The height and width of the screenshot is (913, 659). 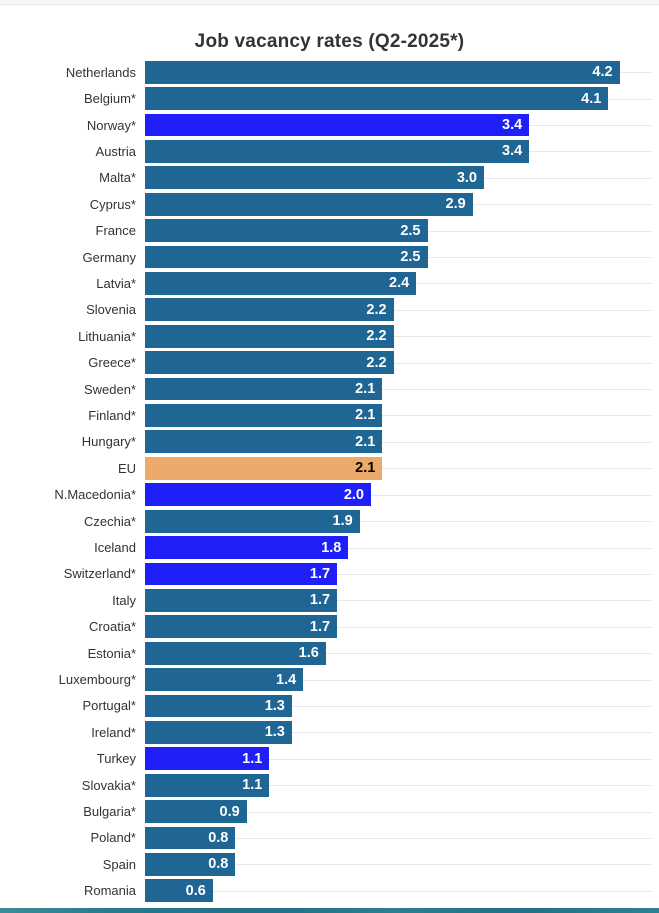 I want to click on bar-row: Italy 1.7, so click(x=329, y=600).